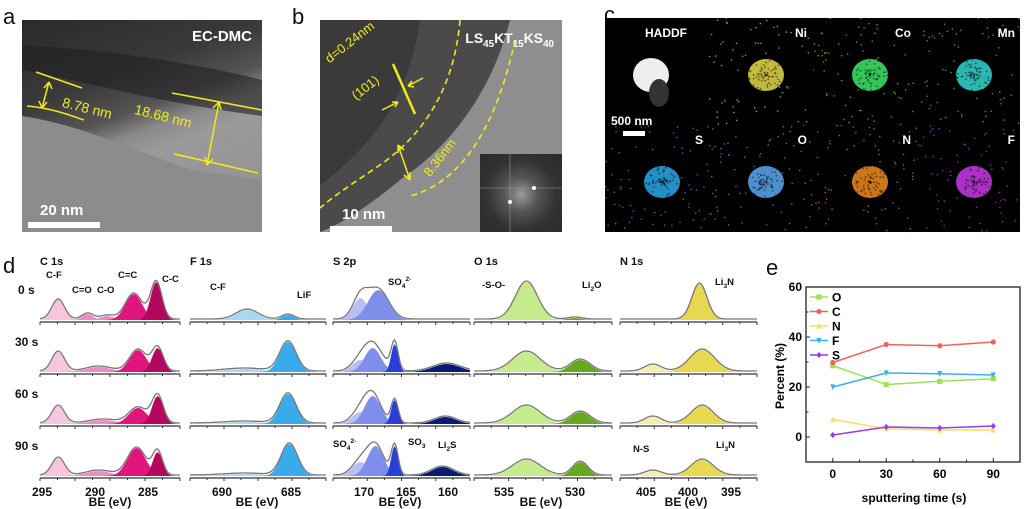 The width and height of the screenshot is (1024, 509). I want to click on x-tick-label: 90, so click(994, 474).